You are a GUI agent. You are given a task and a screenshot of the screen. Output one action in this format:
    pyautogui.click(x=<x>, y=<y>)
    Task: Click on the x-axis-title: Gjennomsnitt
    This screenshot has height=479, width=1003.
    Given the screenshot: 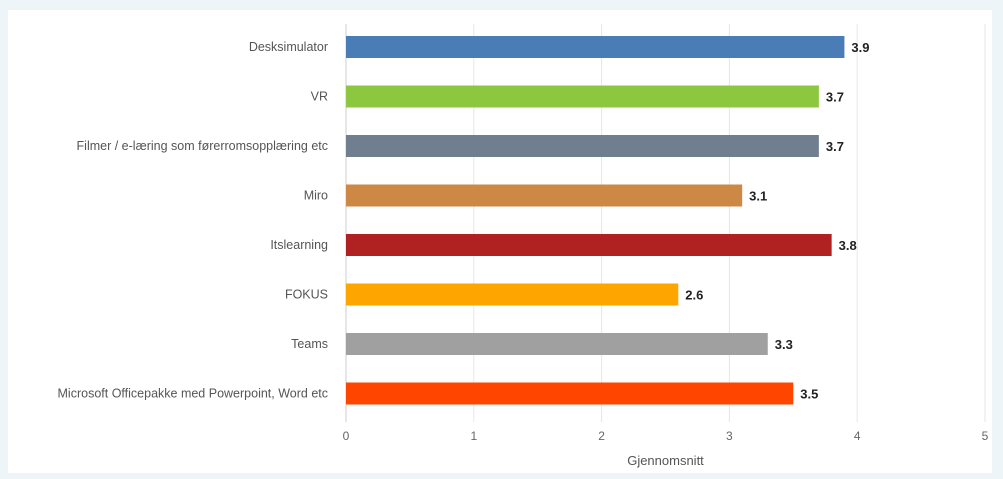 What is the action you would take?
    pyautogui.click(x=665, y=460)
    